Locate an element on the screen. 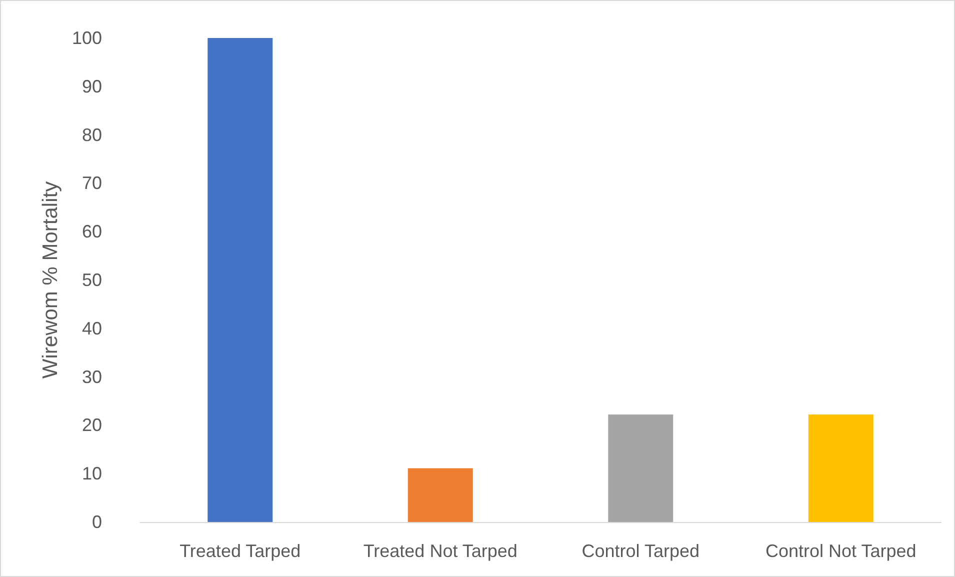 Image resolution: width=955 pixels, height=577 pixels. y-tick-label: 40 is located at coordinates (92, 328).